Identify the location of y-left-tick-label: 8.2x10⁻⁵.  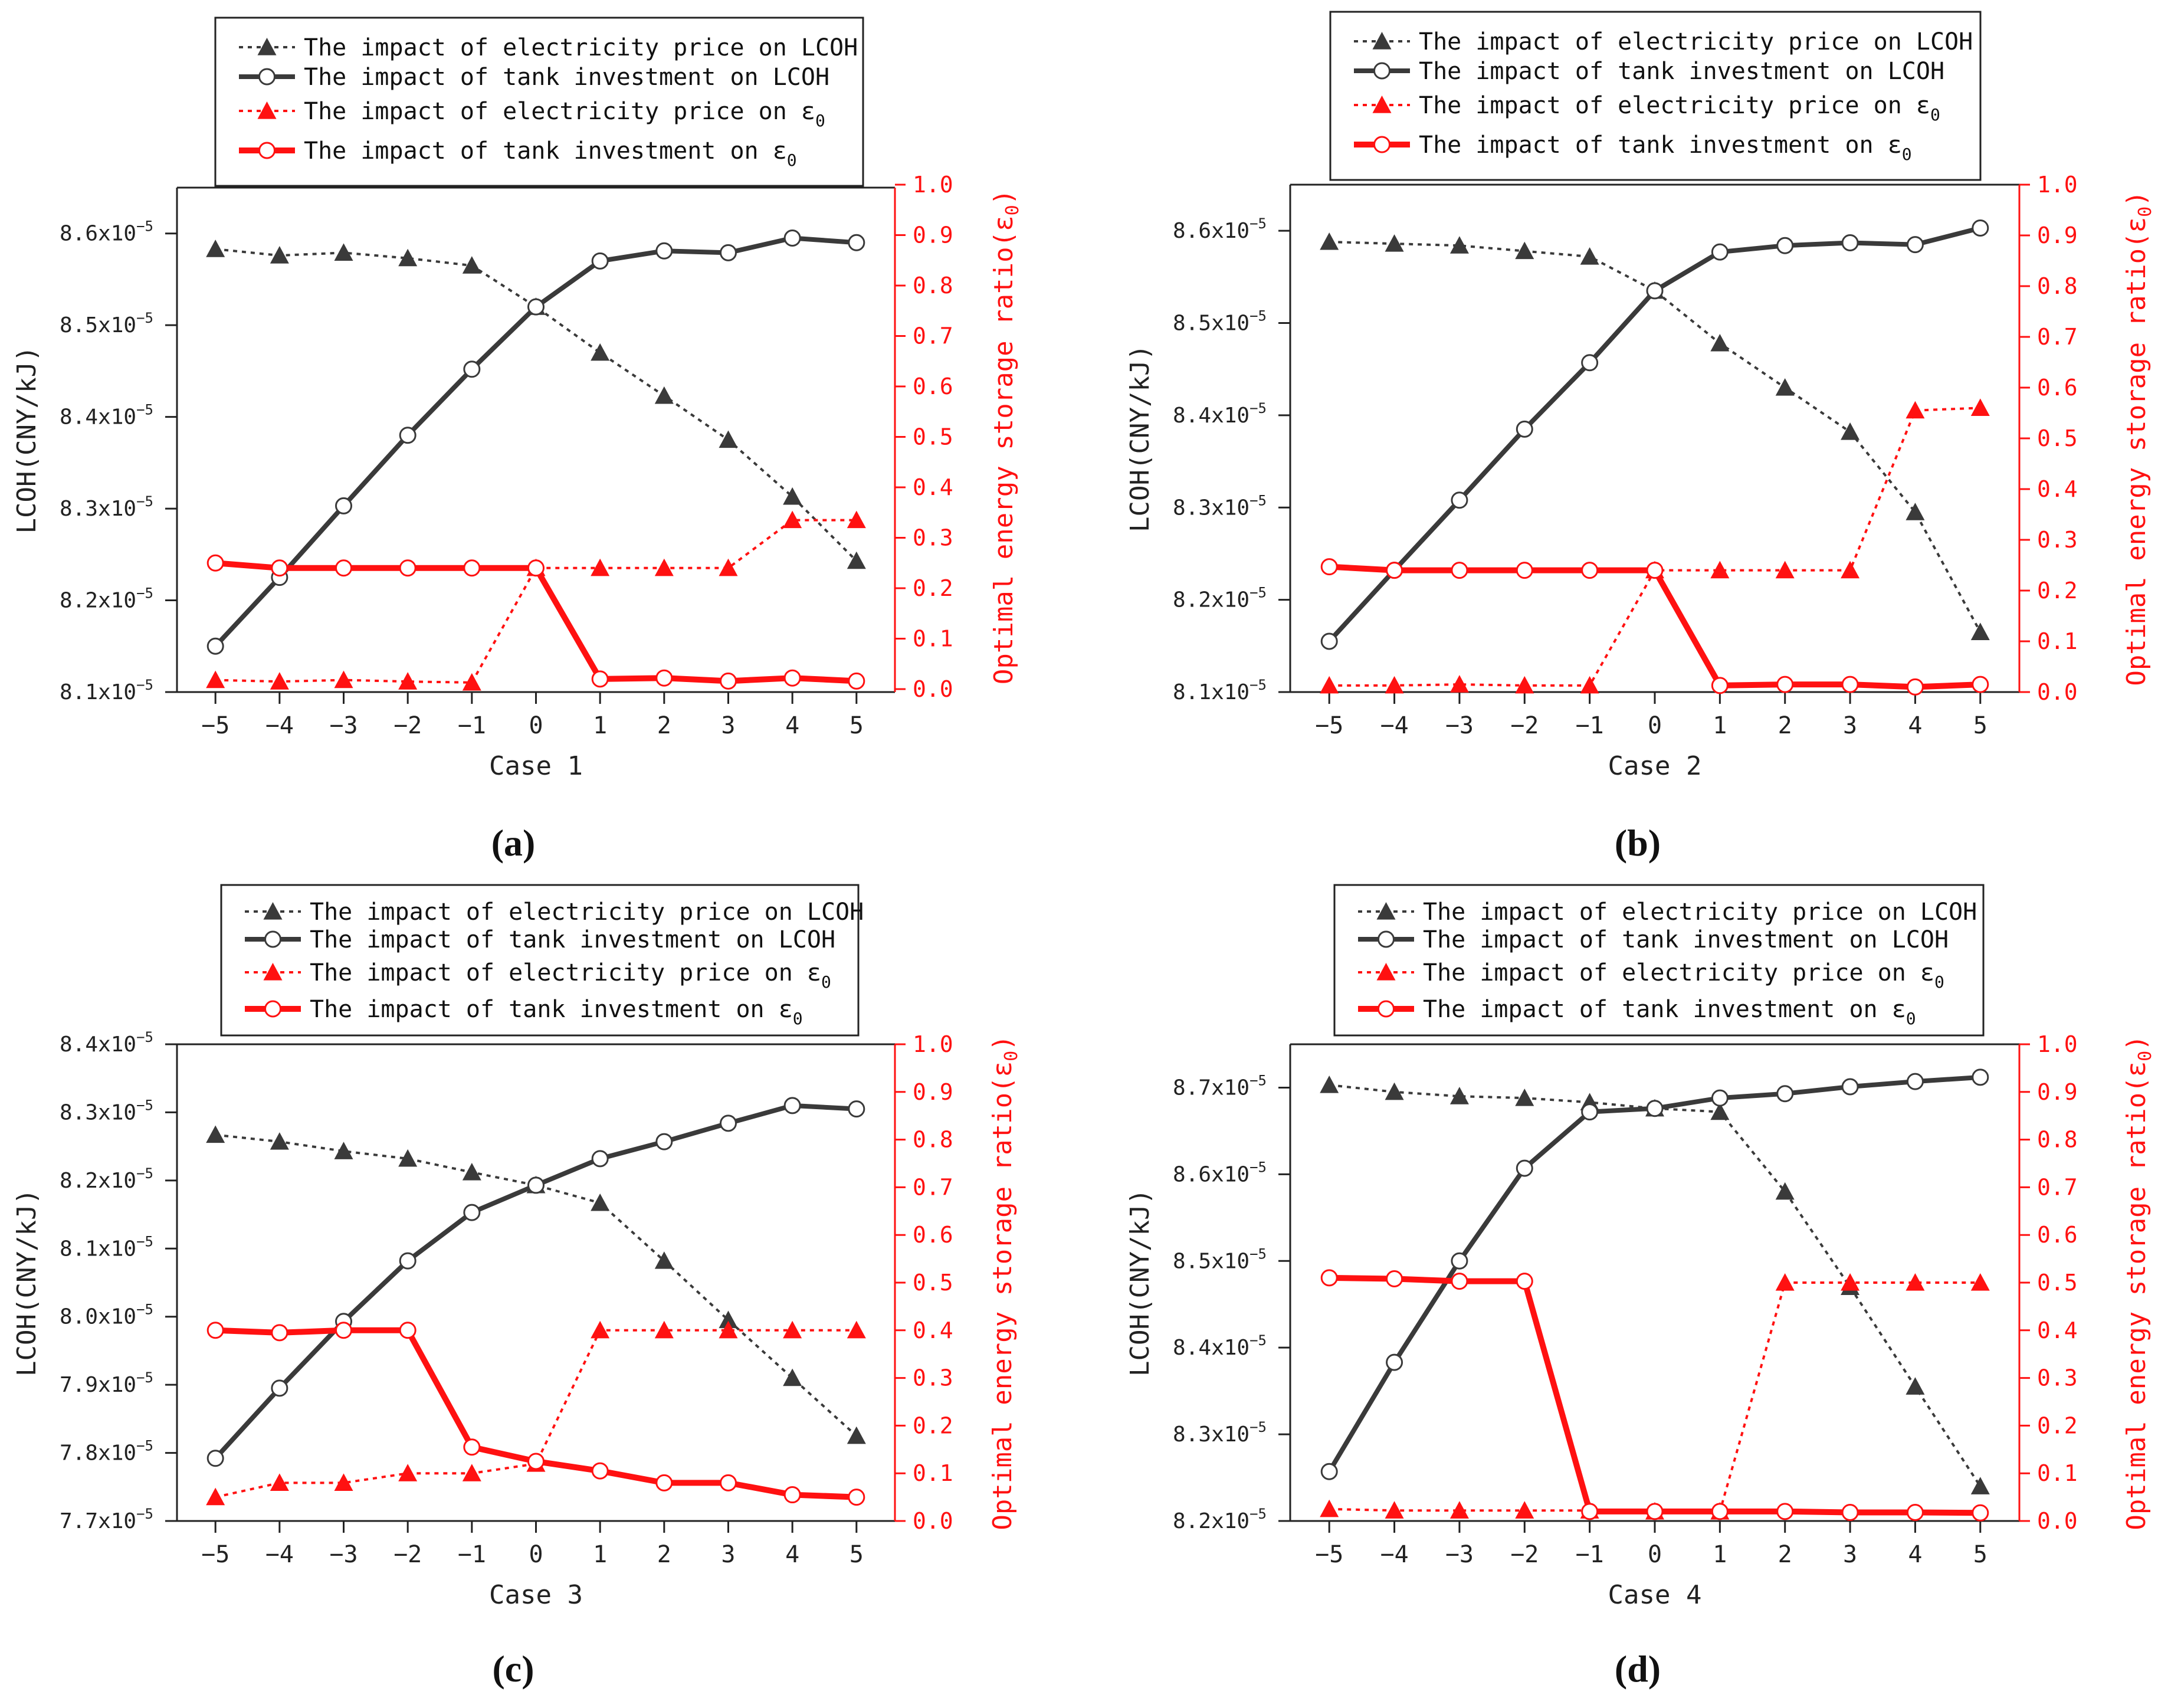
(1220, 598).